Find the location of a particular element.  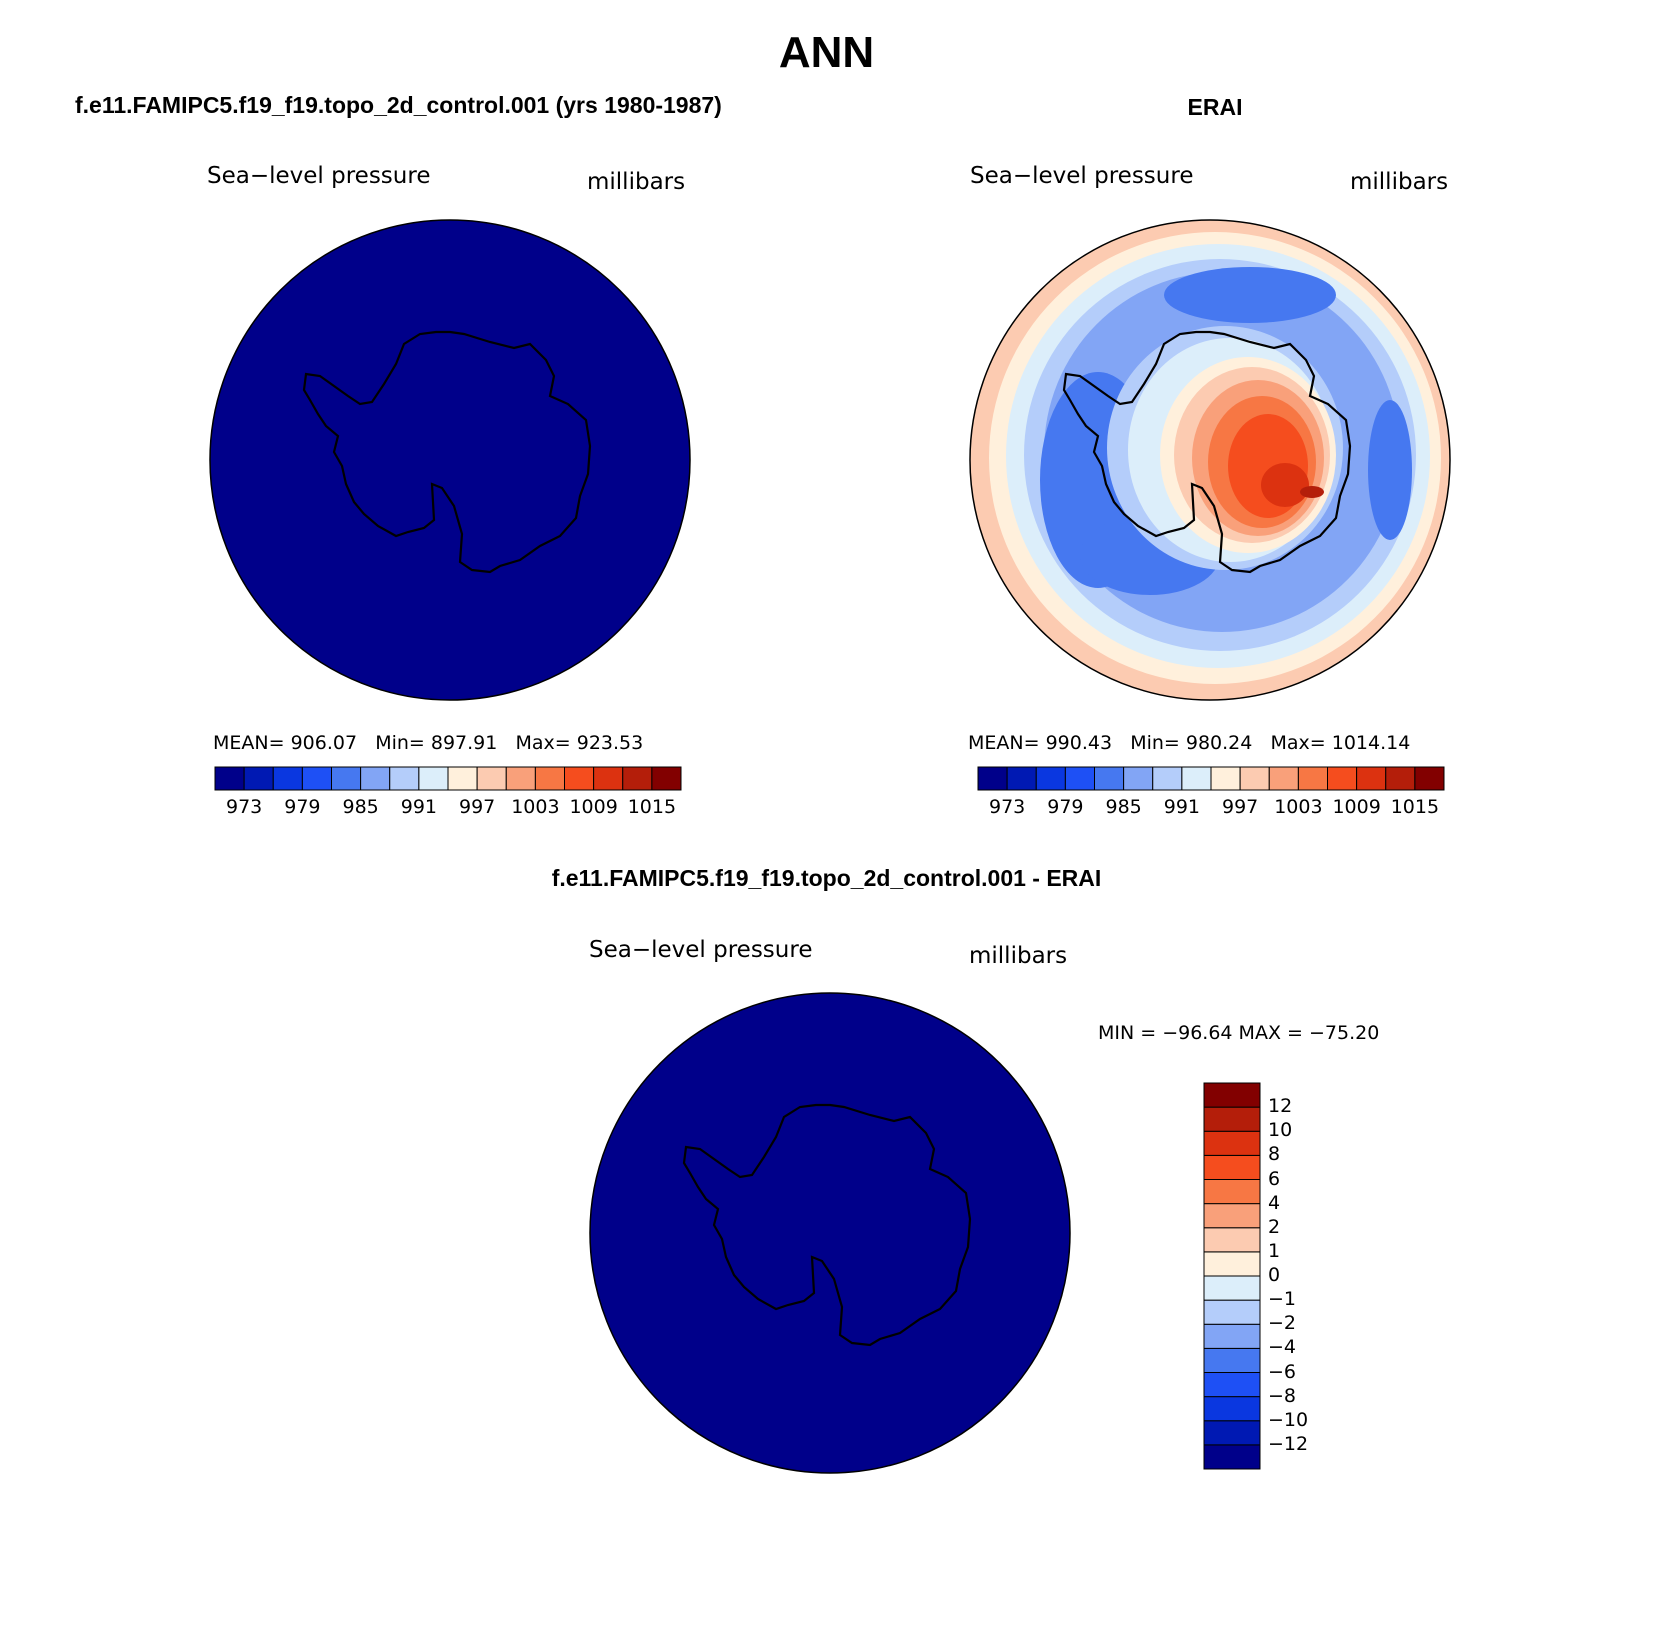

diff-colorbar-tick-label: −1 is located at coordinates (1282, 1299).